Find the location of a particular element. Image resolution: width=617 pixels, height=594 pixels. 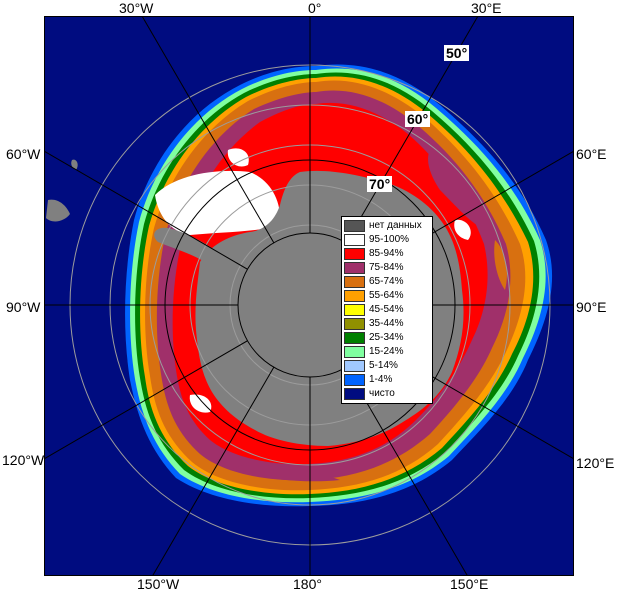

legend-item: 55-64% is located at coordinates (373, 295).